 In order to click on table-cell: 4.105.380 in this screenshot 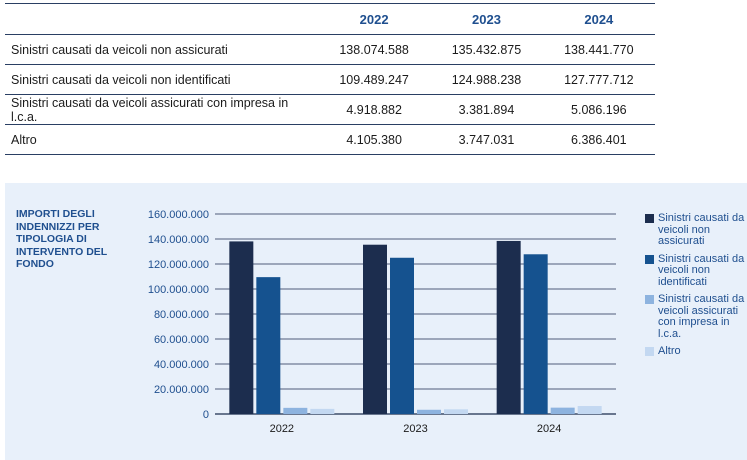, I will do `click(374, 139)`.